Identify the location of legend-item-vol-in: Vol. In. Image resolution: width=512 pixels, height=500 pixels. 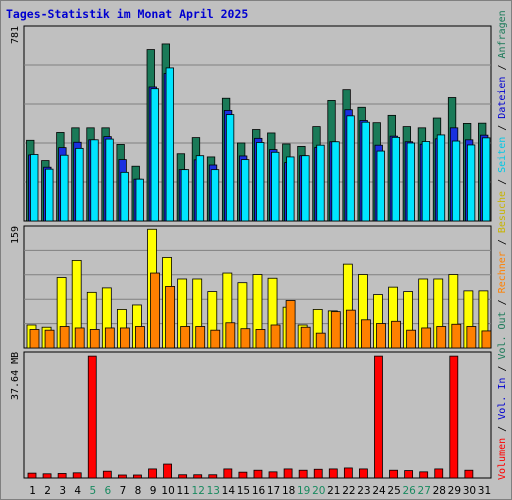
(502, 398).